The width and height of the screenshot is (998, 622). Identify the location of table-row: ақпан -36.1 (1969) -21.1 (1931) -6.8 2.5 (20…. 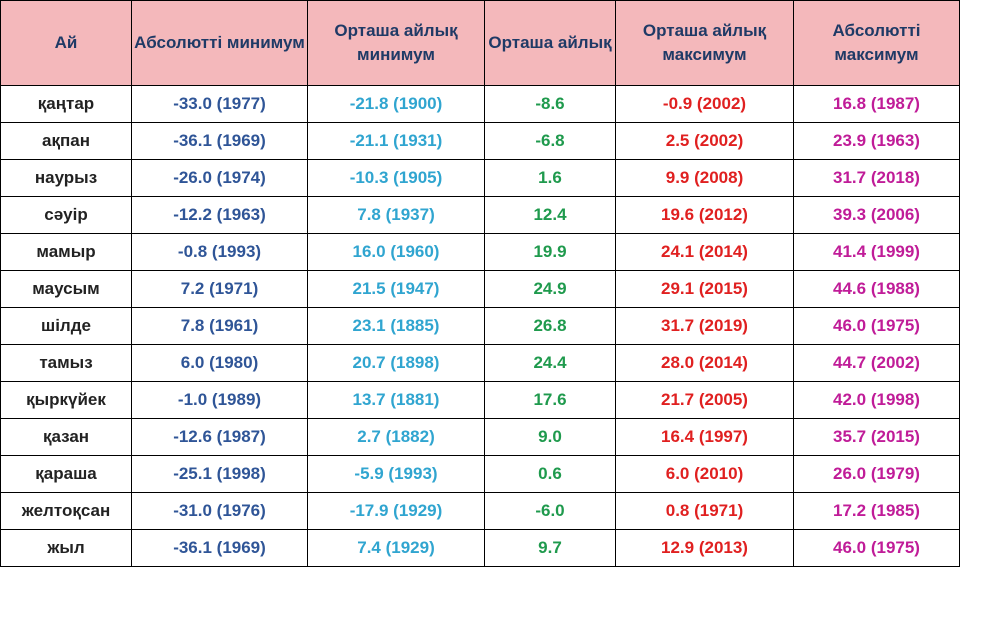
(480, 141).